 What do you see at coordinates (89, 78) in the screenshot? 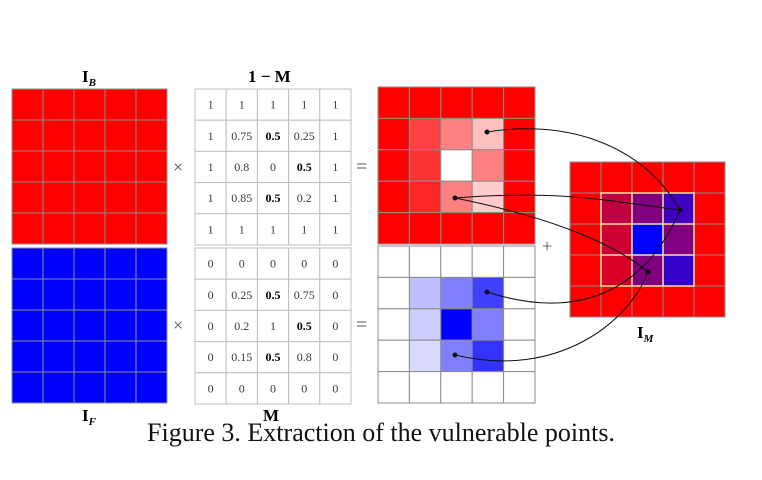
I see `label-ib: IB` at bounding box center [89, 78].